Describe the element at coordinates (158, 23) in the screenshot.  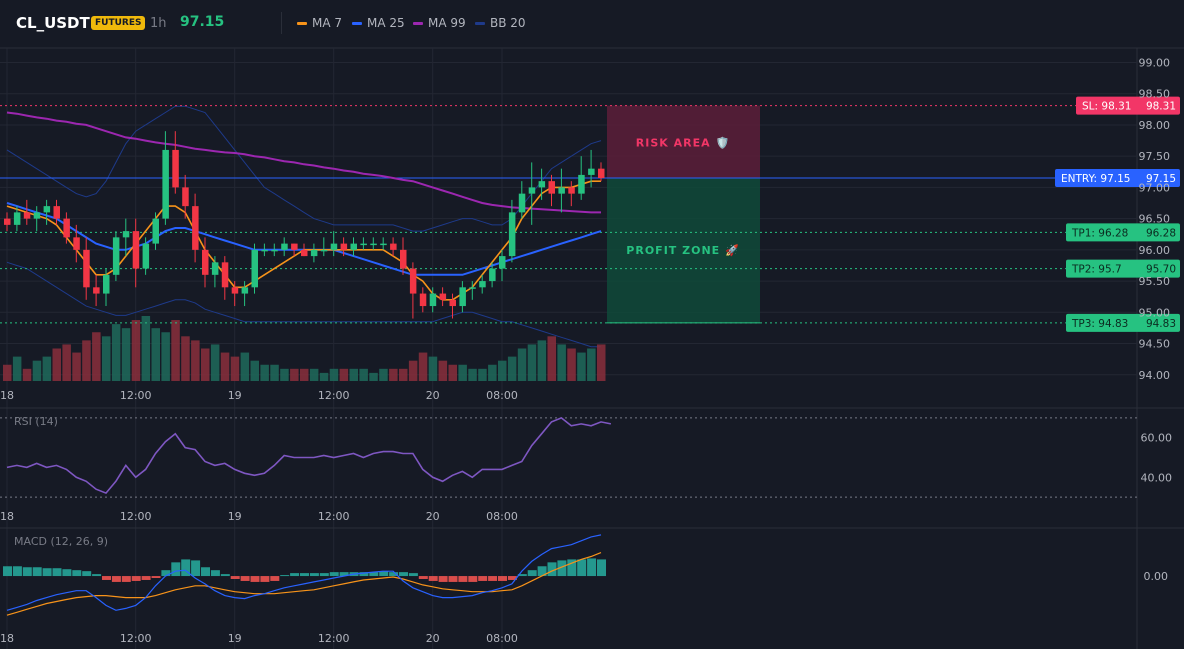
I see `timeframe-selector: 1h` at that location.